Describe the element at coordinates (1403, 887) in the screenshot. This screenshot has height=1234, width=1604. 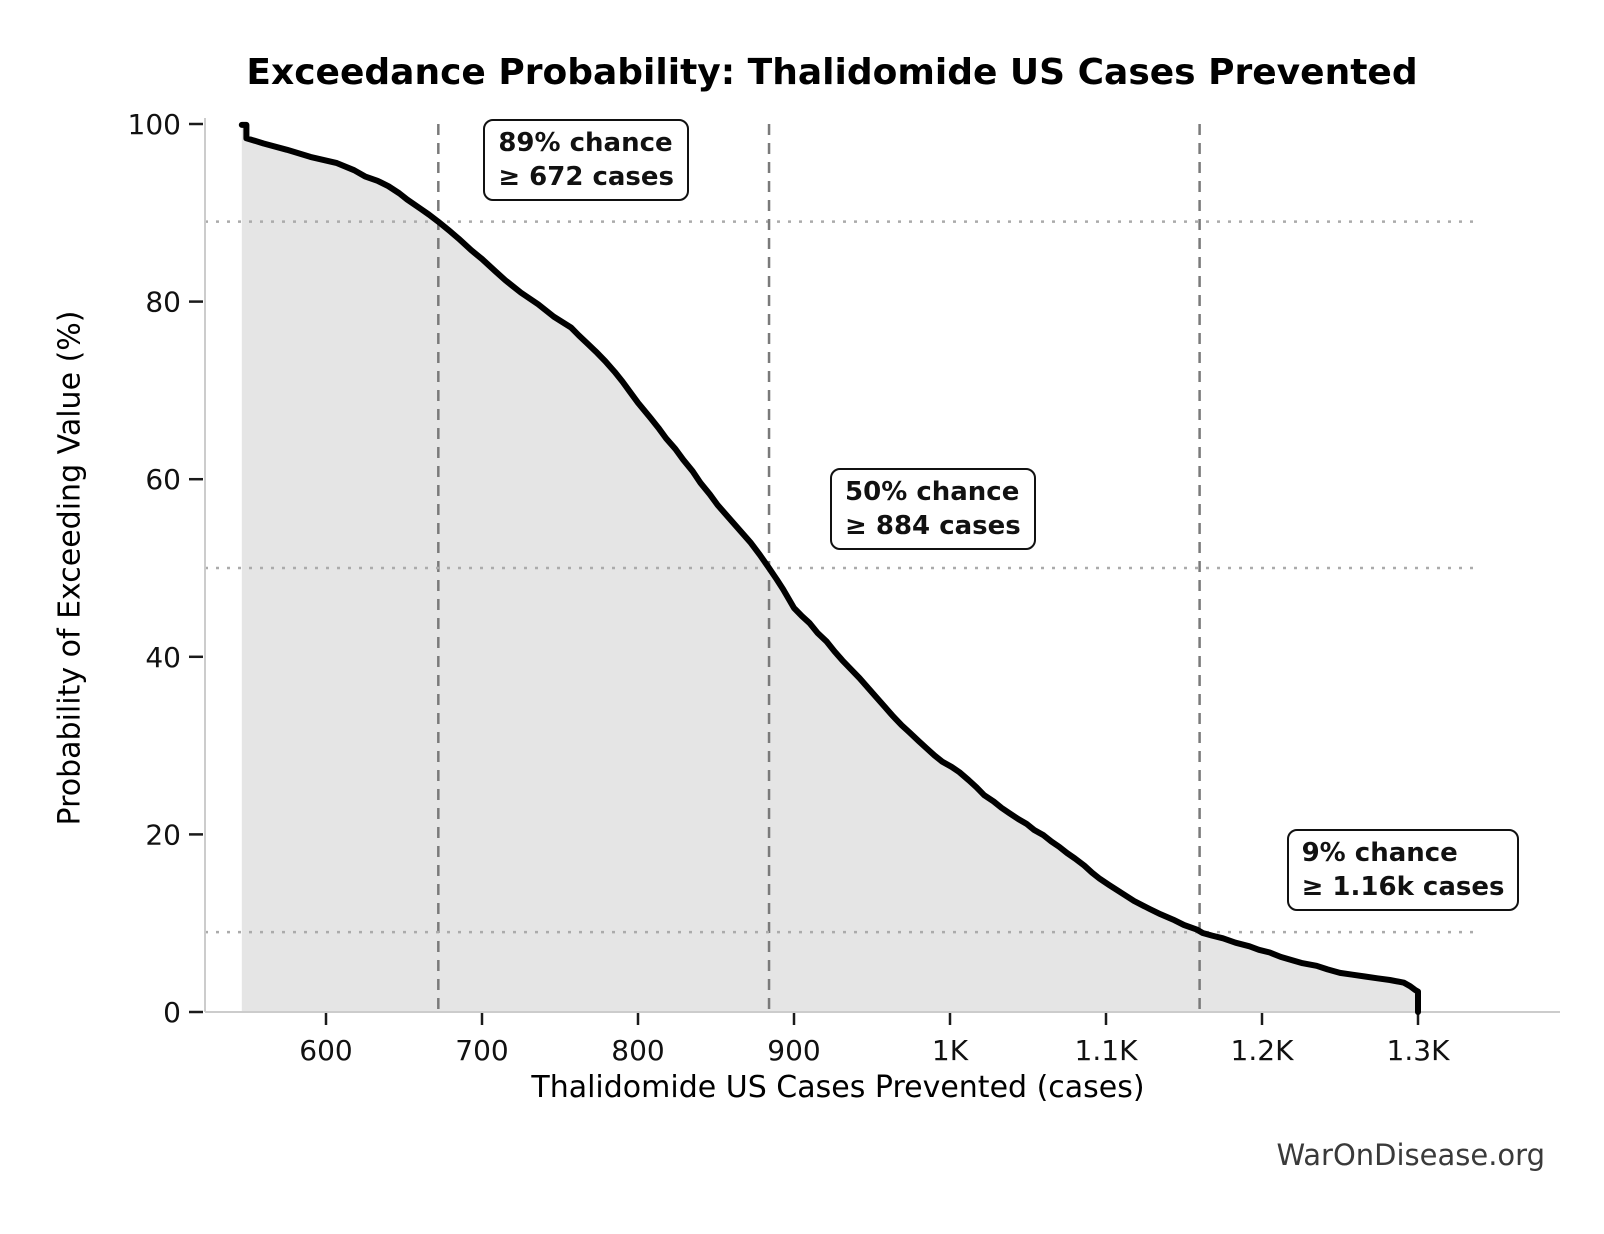
I see `annotation-line: ≥ 1.16k cases` at that location.